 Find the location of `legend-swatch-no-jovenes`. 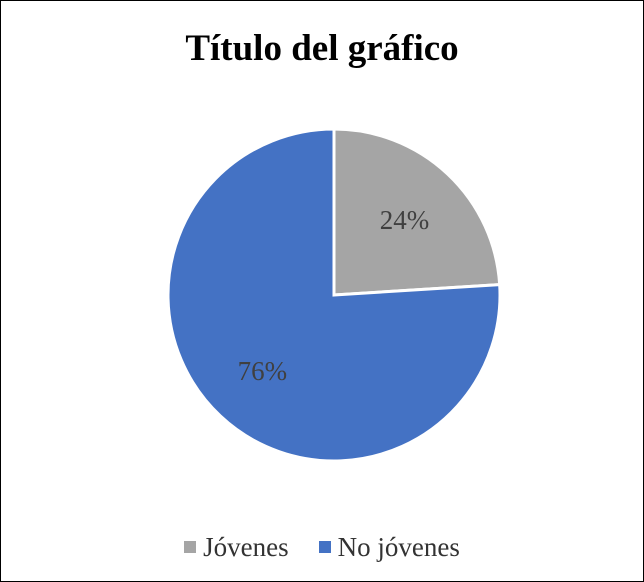

legend-swatch-no-jovenes is located at coordinates (324, 547).